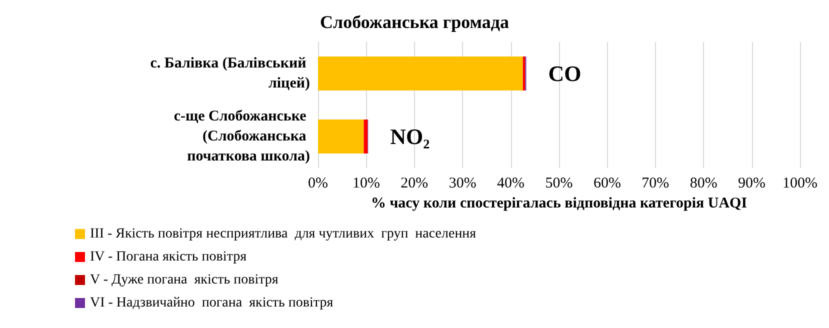 The image size is (829, 328). I want to click on x-tick-label: 20%, so click(414, 184).